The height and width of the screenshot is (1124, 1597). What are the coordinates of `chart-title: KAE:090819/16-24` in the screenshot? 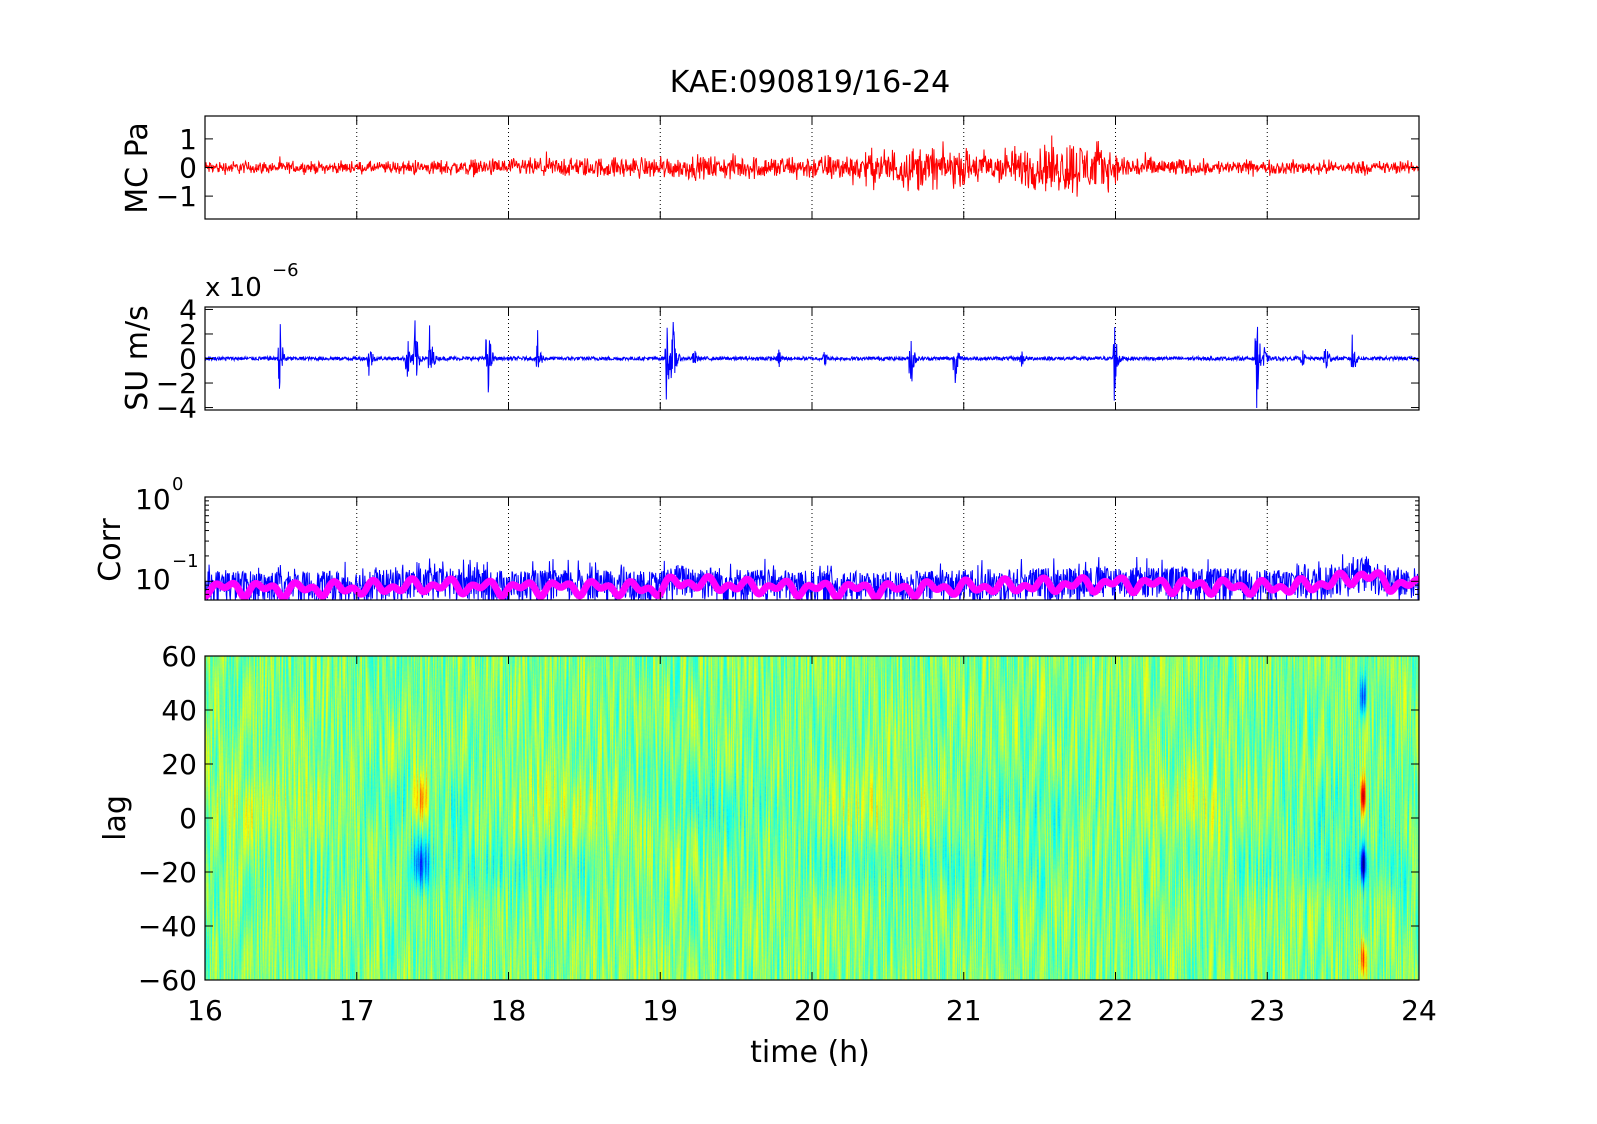 It's located at (810, 82).